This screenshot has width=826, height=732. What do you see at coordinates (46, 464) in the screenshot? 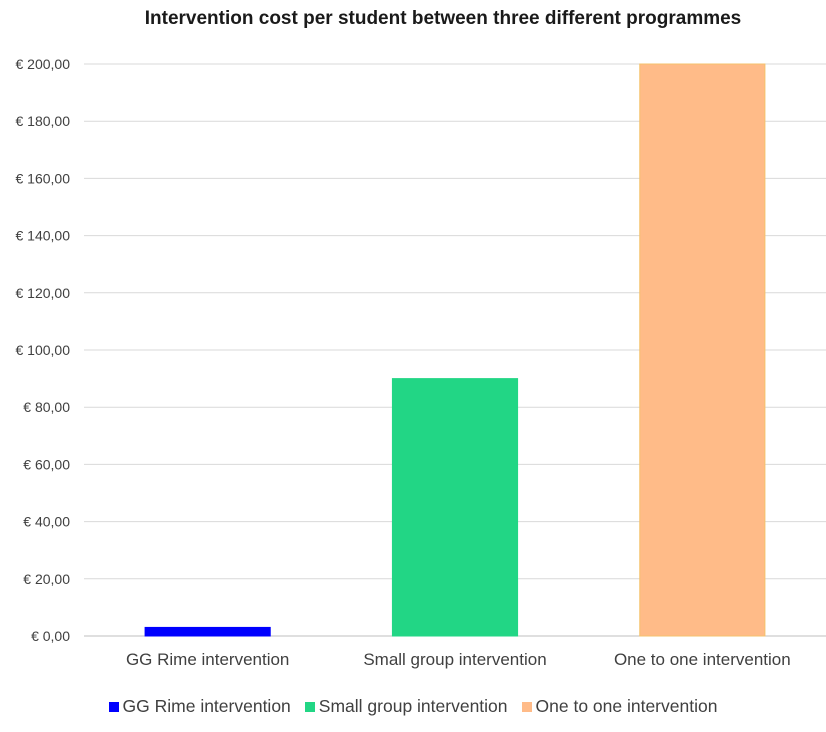
I see `y-tick-label: € 60,00` at bounding box center [46, 464].